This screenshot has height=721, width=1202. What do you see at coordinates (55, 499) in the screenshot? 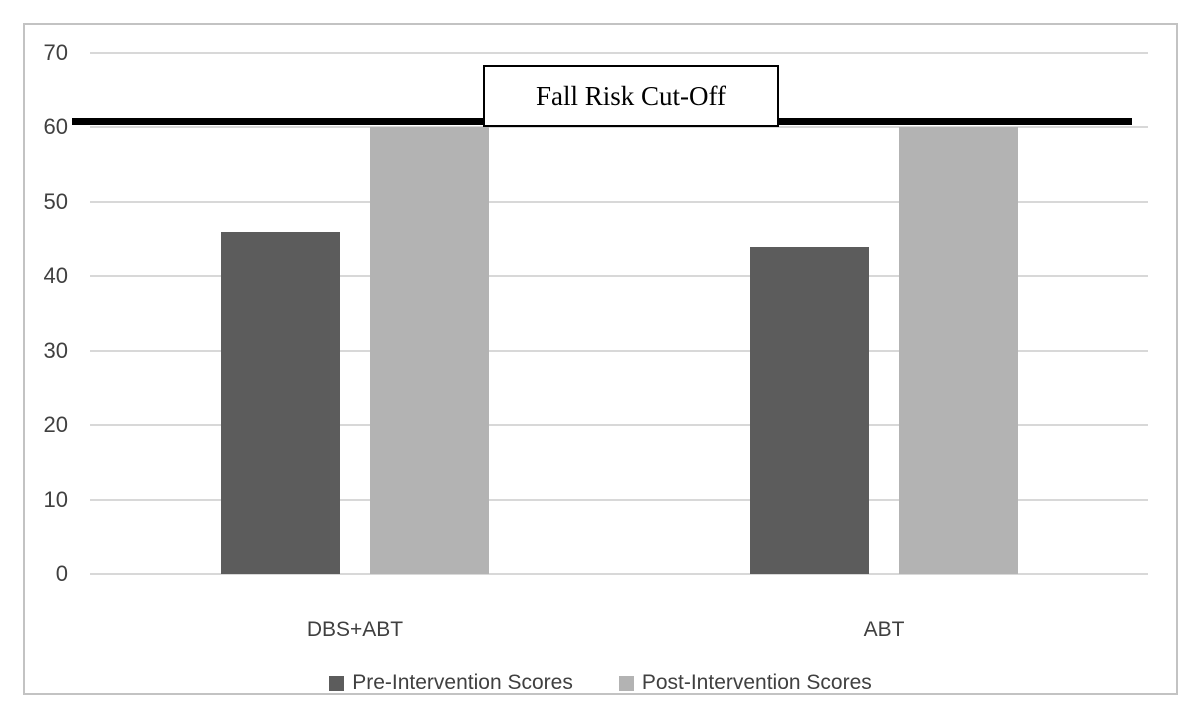
I see `y-axis-tick-label: 10` at bounding box center [55, 499].